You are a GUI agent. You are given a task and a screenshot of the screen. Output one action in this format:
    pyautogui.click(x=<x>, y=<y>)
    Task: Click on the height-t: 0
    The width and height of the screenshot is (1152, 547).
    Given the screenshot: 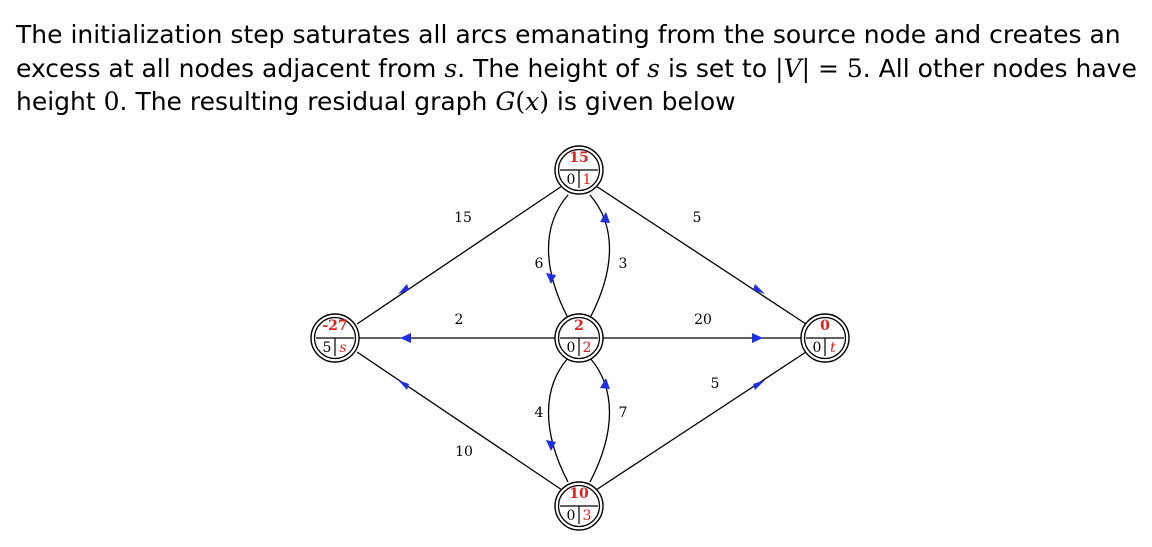 What is the action you would take?
    pyautogui.click(x=817, y=348)
    